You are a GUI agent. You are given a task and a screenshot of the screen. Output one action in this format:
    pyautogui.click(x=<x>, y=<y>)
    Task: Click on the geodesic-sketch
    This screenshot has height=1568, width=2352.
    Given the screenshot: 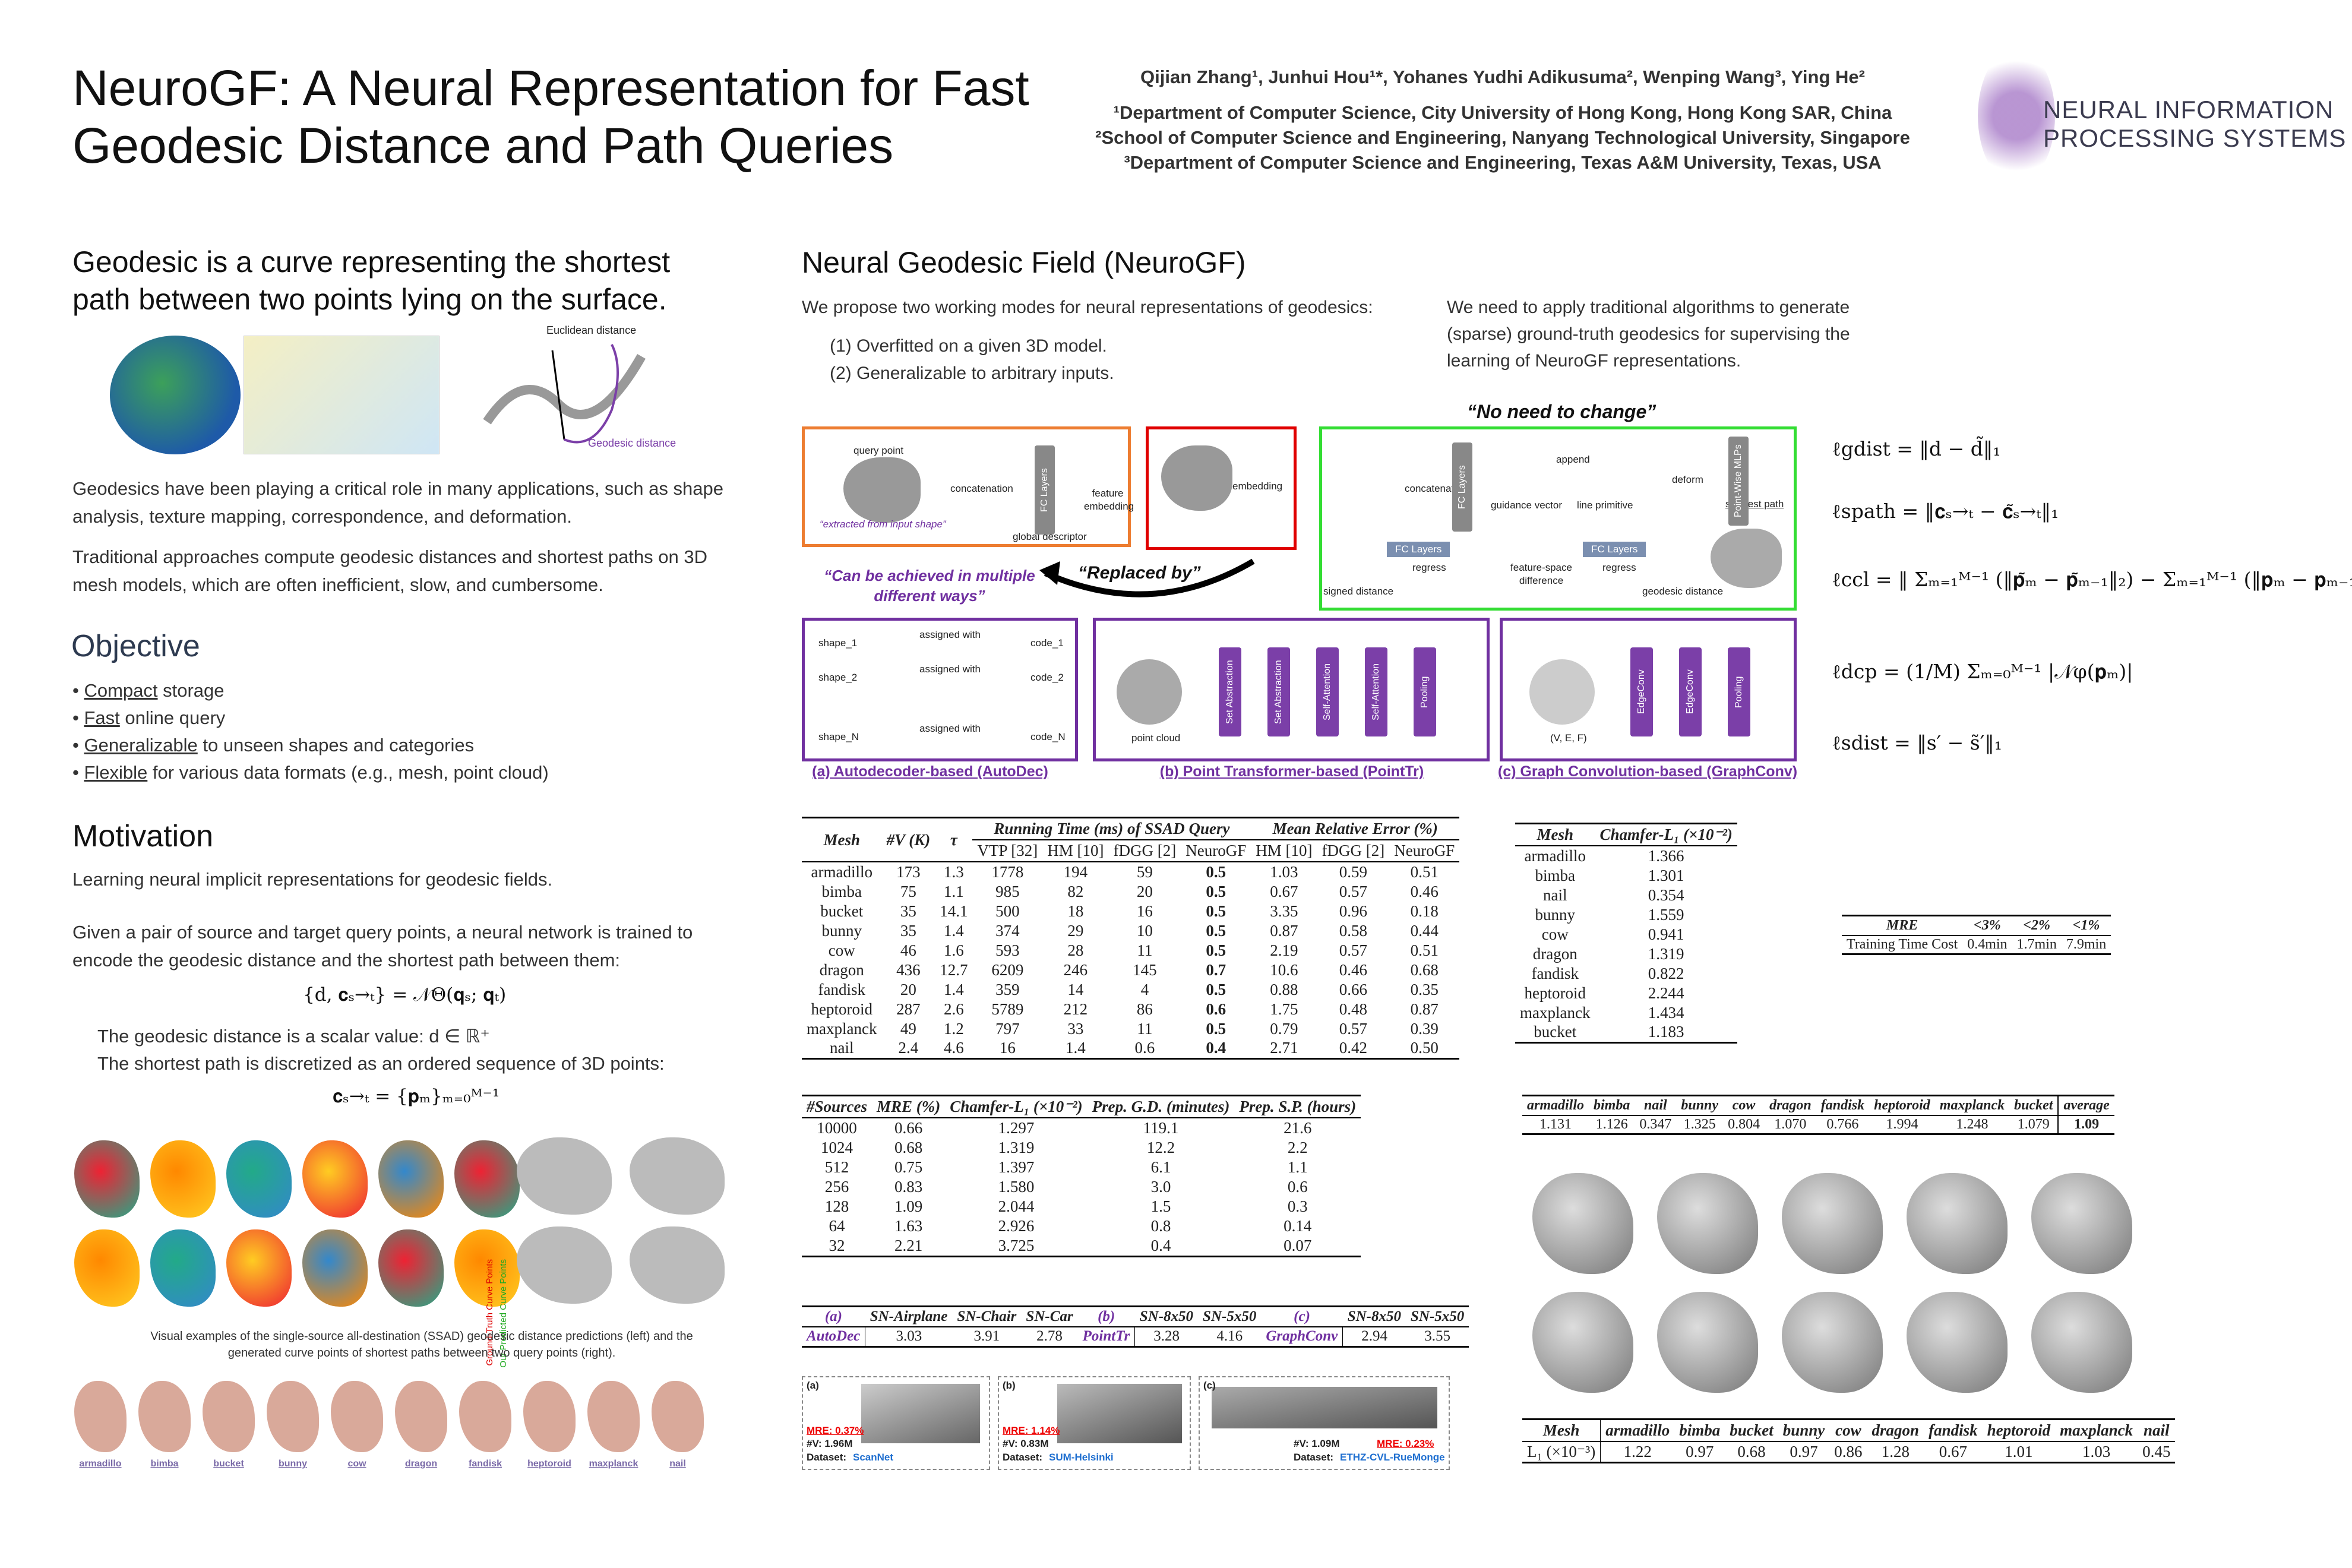 What is the action you would take?
    pyautogui.click(x=564, y=394)
    